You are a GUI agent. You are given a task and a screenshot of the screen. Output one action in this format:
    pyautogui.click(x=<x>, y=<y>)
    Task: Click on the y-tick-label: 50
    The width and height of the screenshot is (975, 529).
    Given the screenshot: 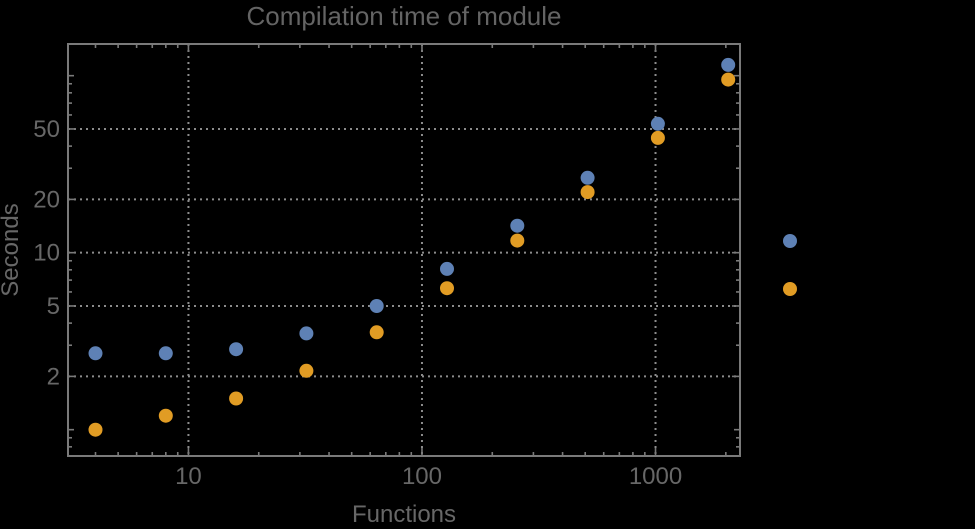 What is the action you would take?
    pyautogui.click(x=46, y=129)
    